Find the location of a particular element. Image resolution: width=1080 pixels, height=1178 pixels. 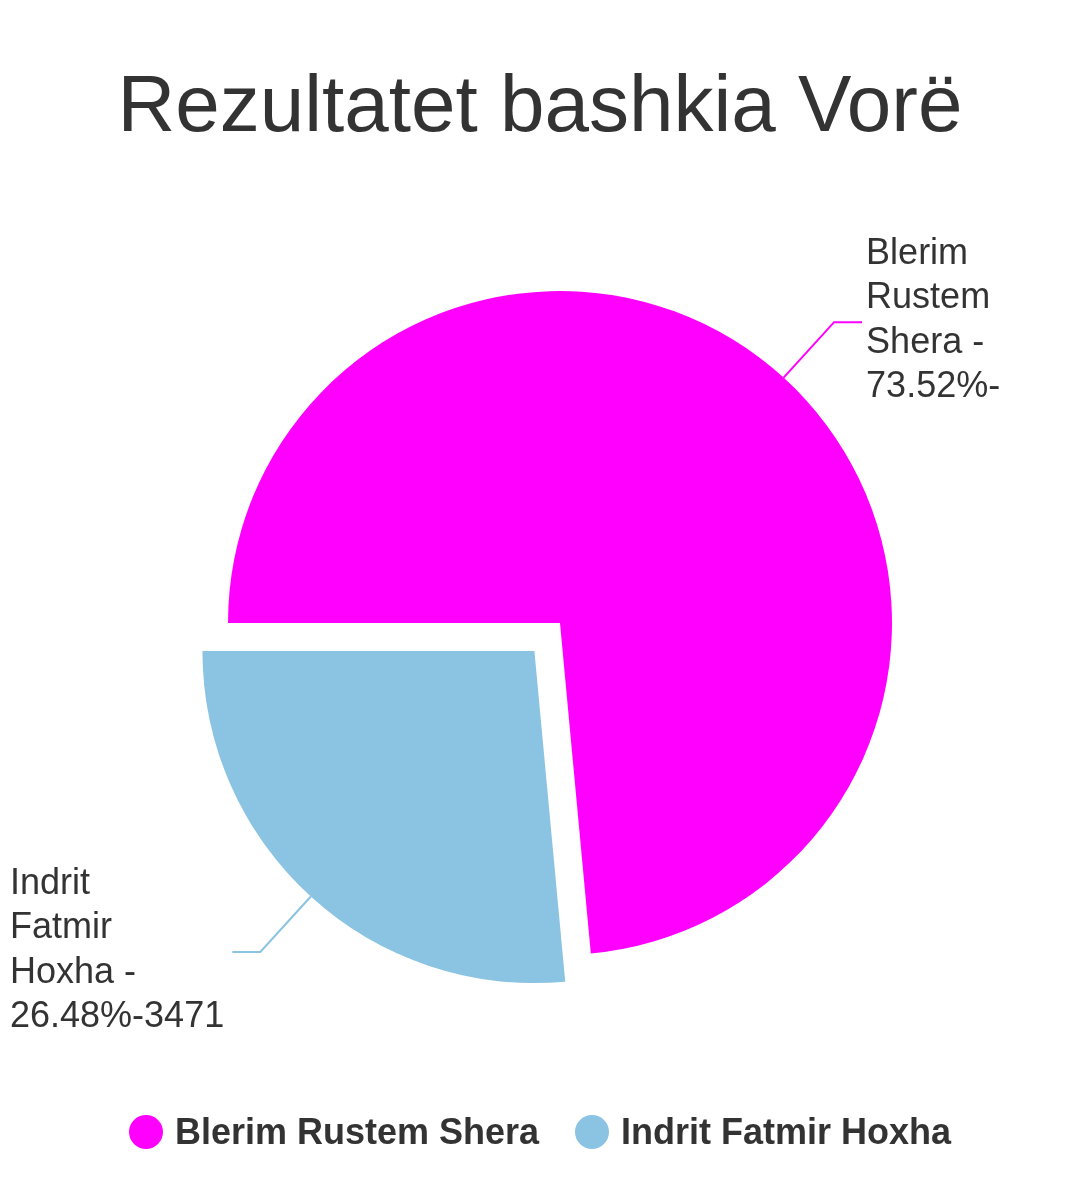

text: Indrit Fatmir Hoxha - 26.48%-3471 is located at coordinates (117, 947).